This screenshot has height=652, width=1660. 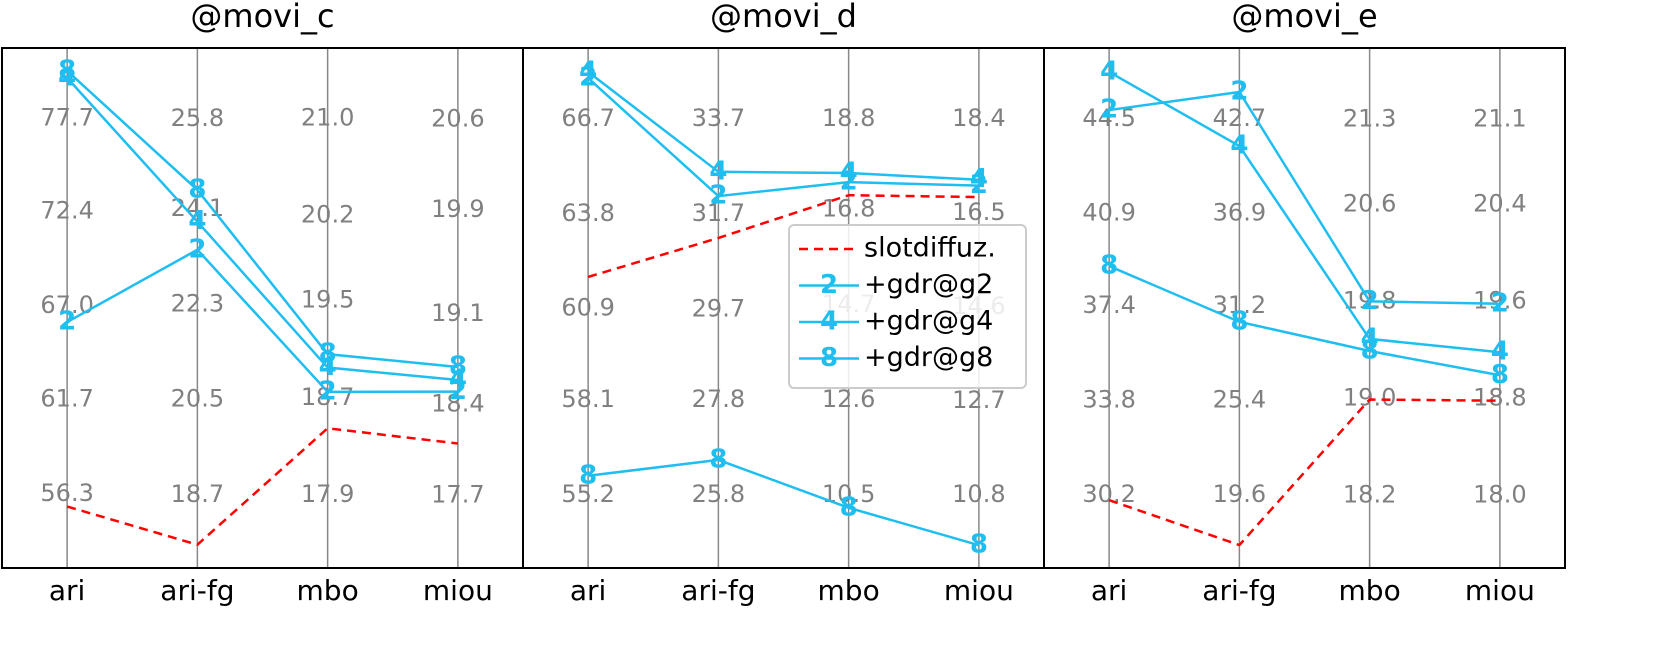 What do you see at coordinates (718, 308) in the screenshot?
I see `tick-label: 29.7` at bounding box center [718, 308].